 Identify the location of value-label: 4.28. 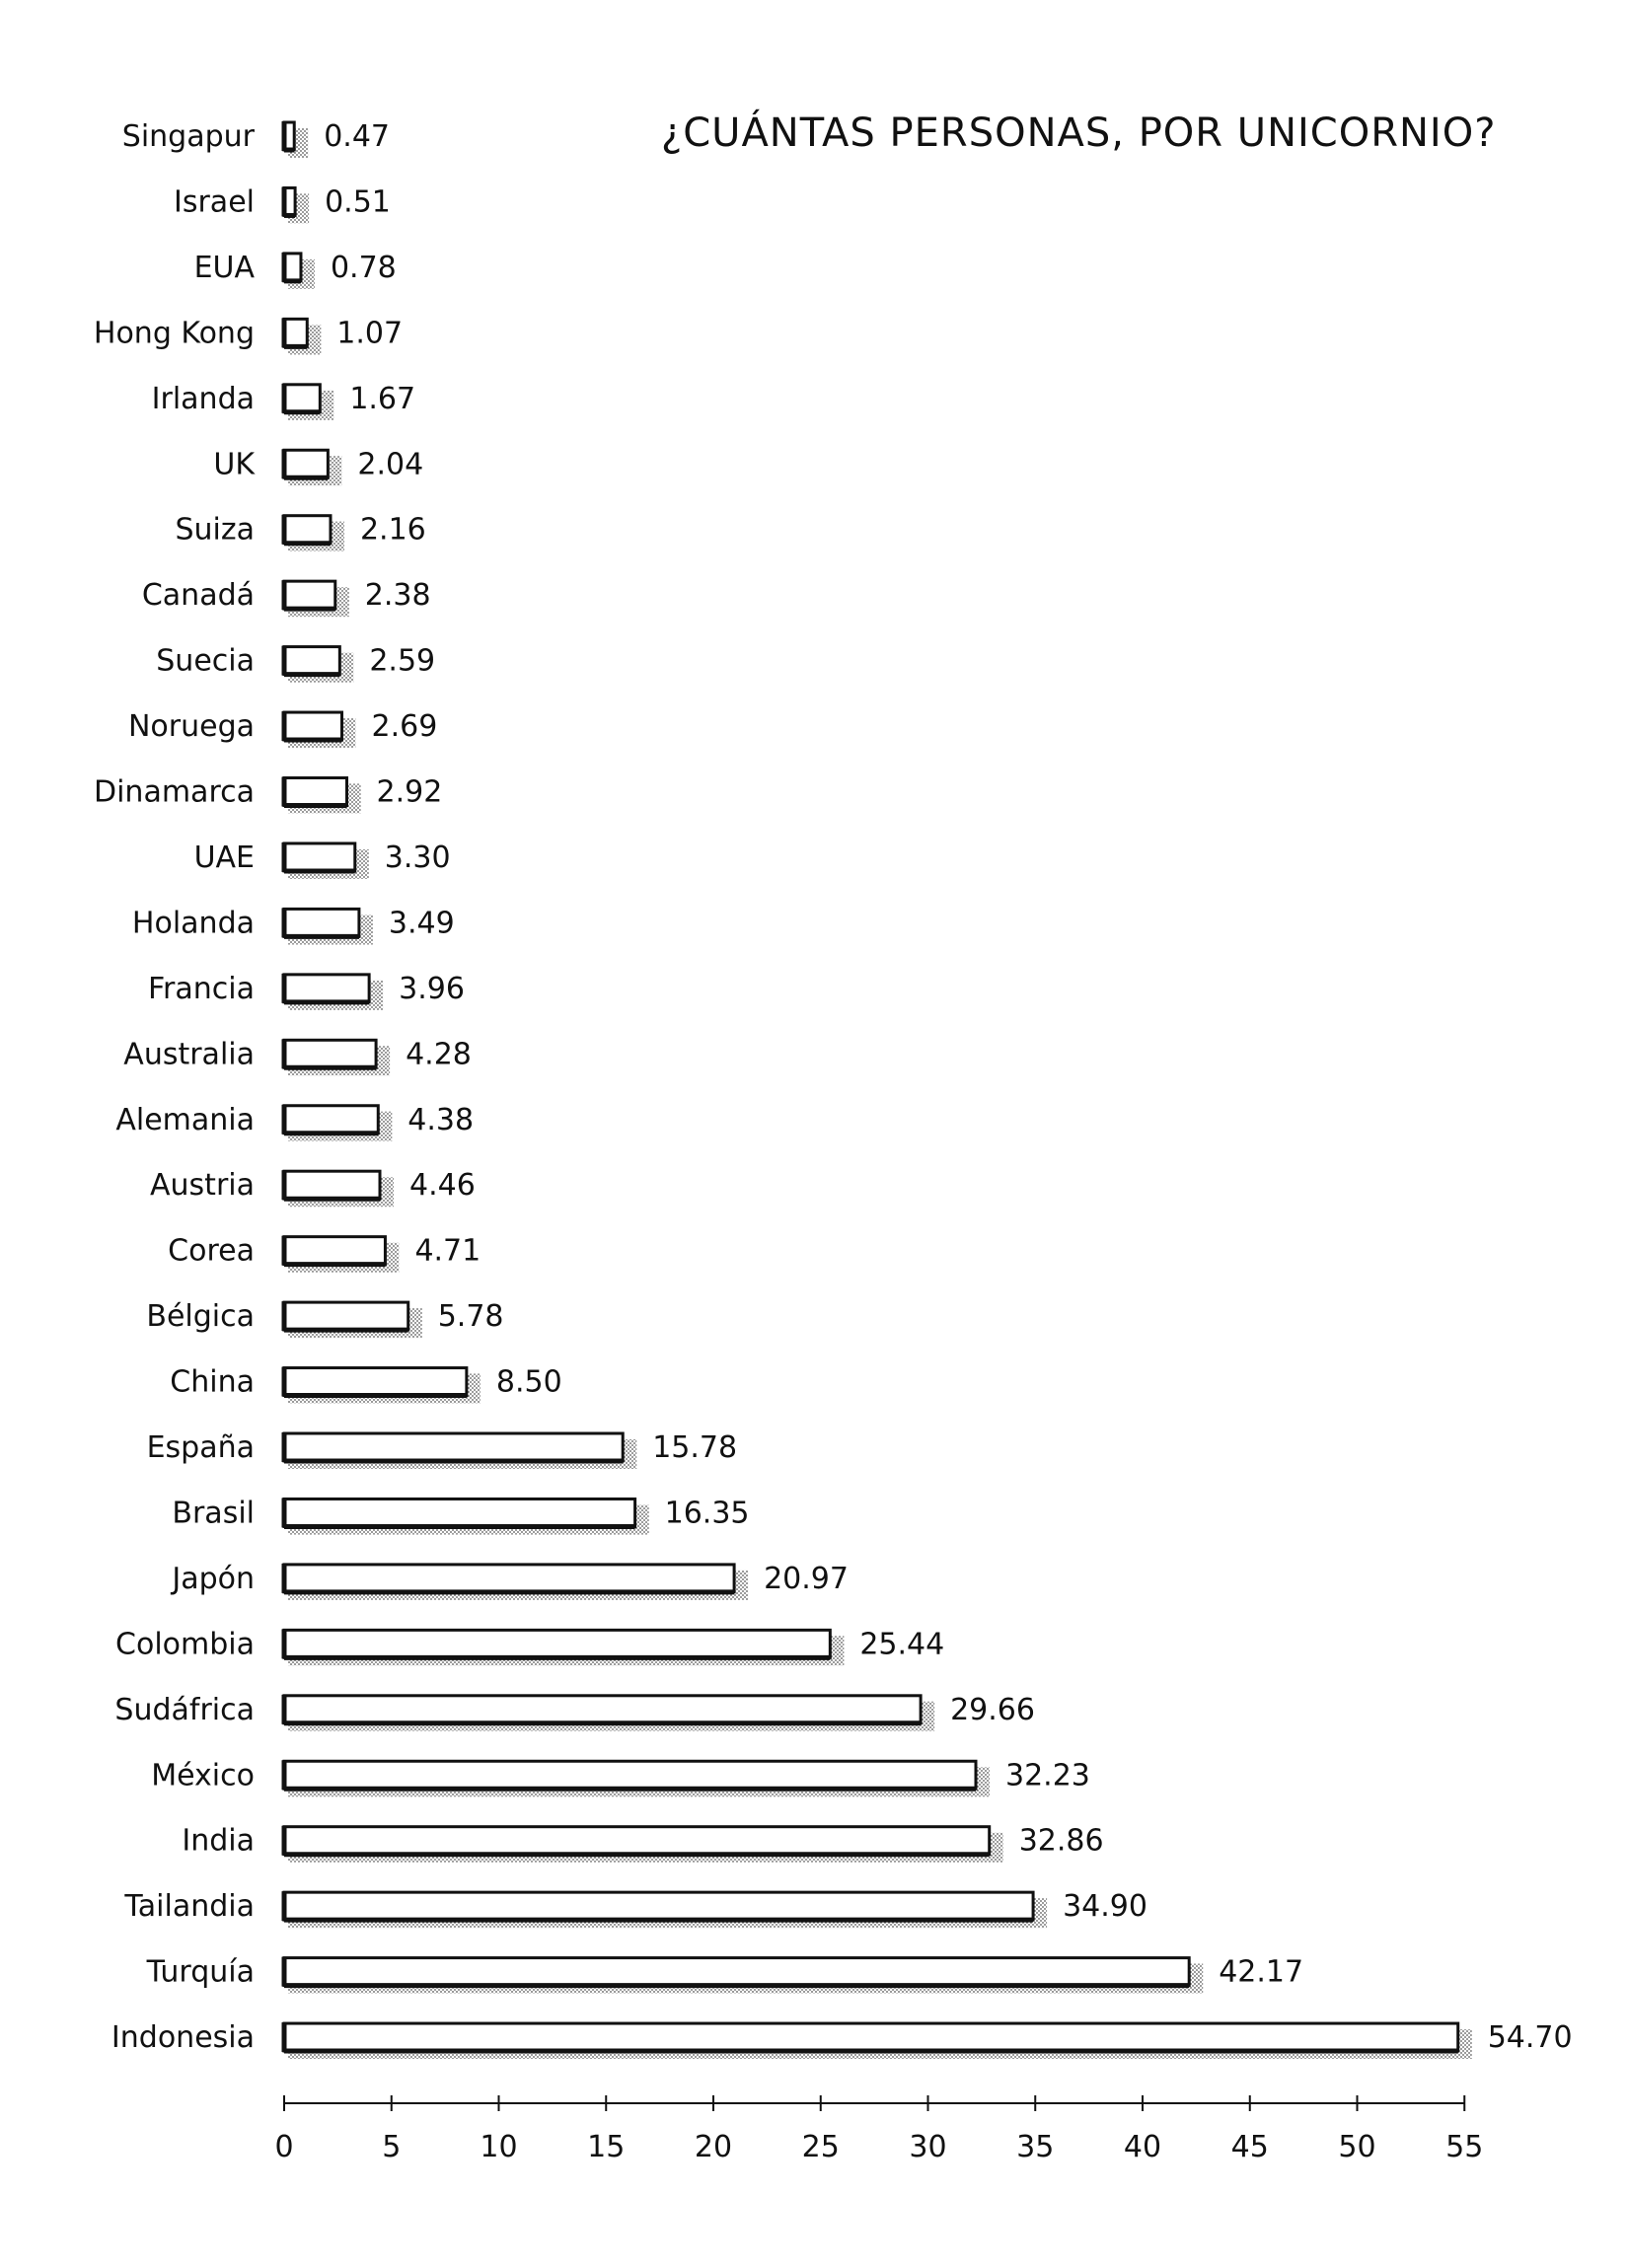
(439, 1054).